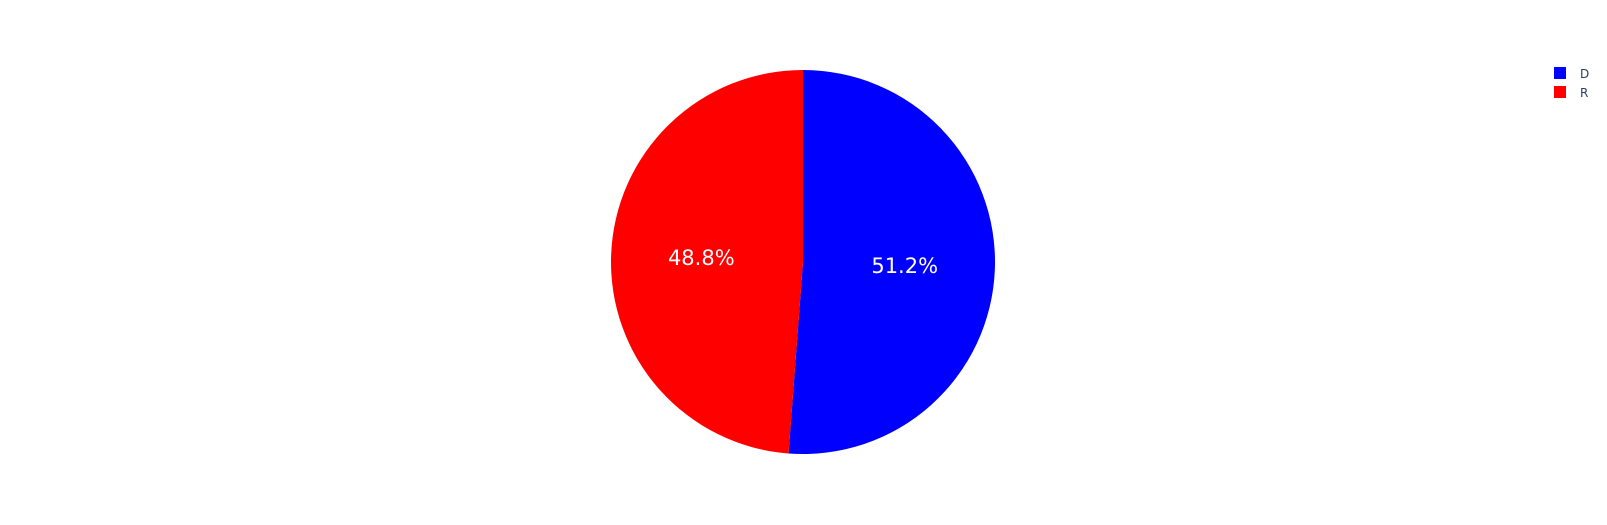 The image size is (1607, 525). What do you see at coordinates (1584, 93) in the screenshot?
I see `legend-label-r: R` at bounding box center [1584, 93].